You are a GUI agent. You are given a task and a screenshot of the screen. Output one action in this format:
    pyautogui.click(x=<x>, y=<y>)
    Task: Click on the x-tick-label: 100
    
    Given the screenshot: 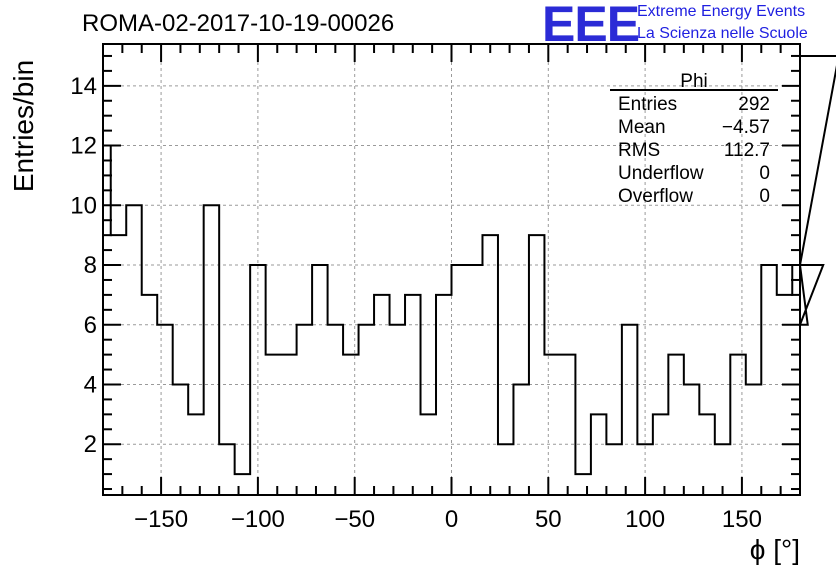 What is the action you would take?
    pyautogui.click(x=645, y=519)
    